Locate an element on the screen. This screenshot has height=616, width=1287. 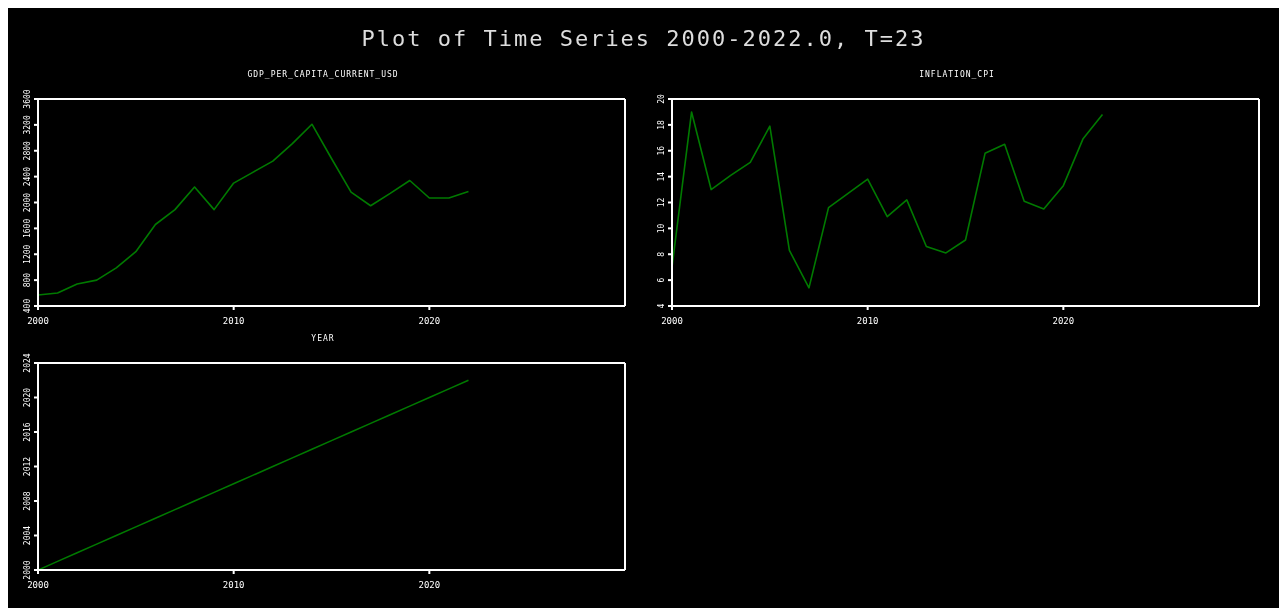
y-tick-label: 2016 is located at coordinates (27, 432).